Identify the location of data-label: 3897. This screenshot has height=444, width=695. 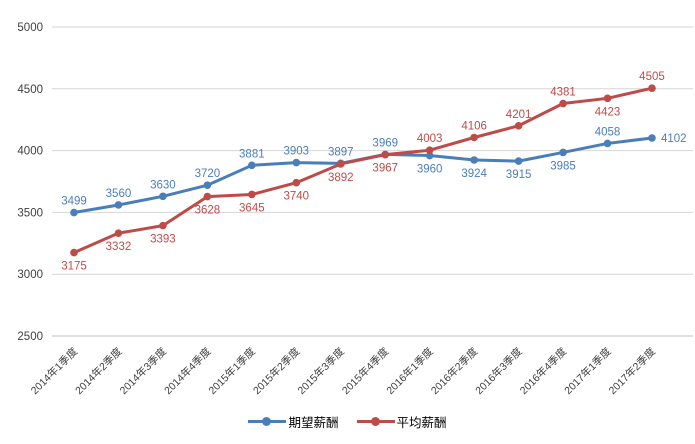
(341, 152).